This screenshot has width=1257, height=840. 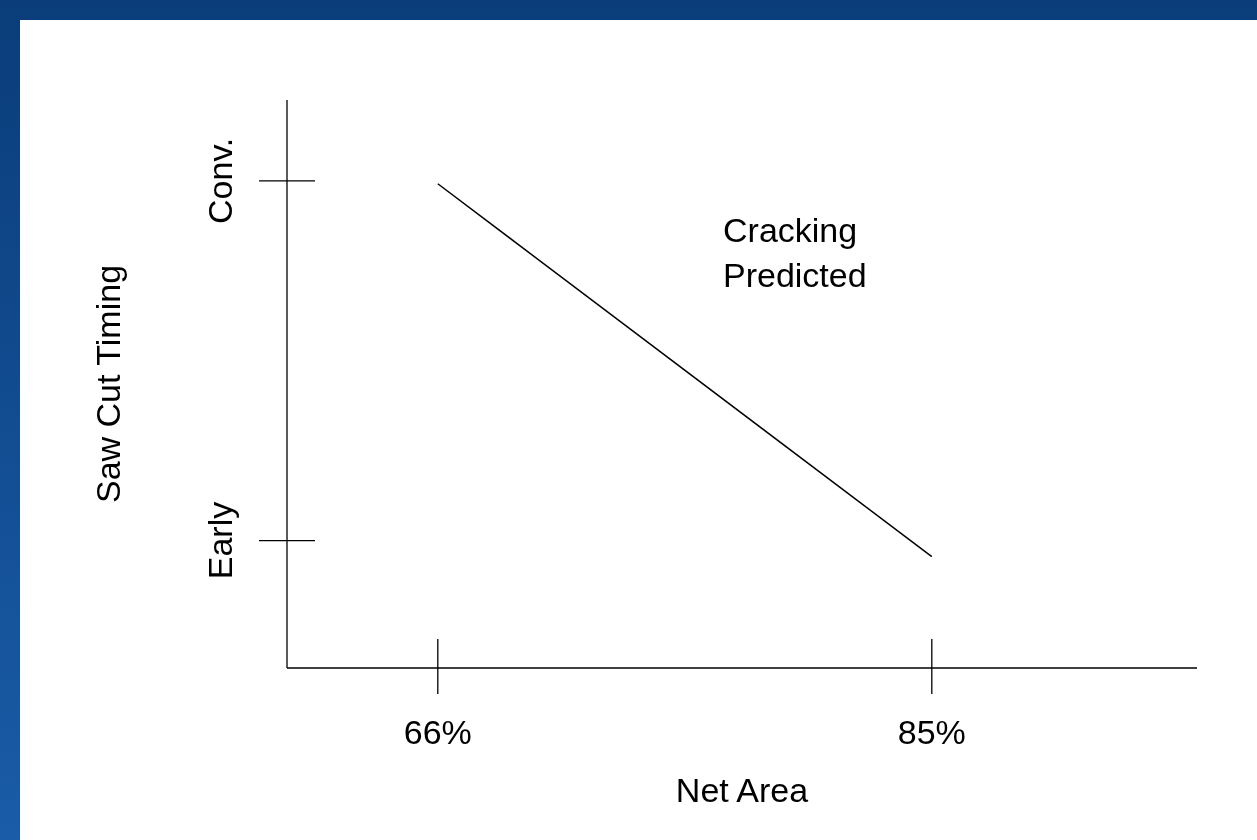 I want to click on y-axis-title: Saw Cut Timing, so click(x=108, y=384).